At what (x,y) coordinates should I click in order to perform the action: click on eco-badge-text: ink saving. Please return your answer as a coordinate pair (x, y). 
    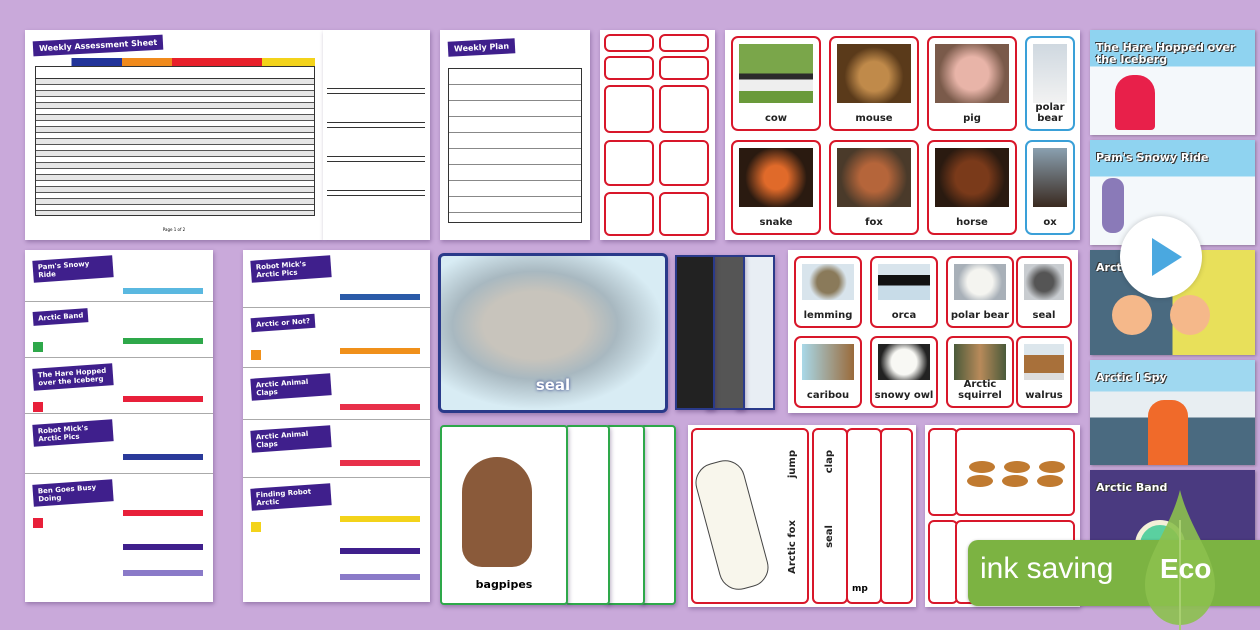
    Looking at the image, I should click on (1047, 568).